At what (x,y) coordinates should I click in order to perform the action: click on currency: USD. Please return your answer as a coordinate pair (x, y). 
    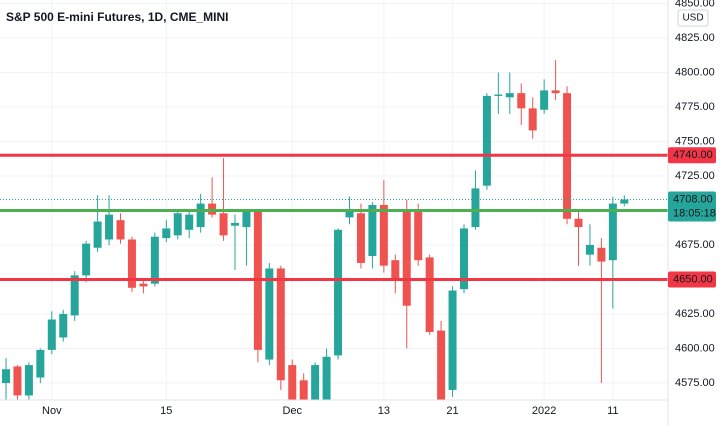
    Looking at the image, I should click on (692, 18).